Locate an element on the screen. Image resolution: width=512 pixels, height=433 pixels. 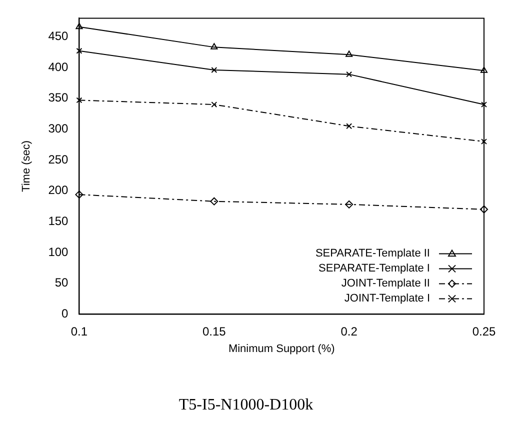
y-tick-label: 250 is located at coordinates (58, 159).